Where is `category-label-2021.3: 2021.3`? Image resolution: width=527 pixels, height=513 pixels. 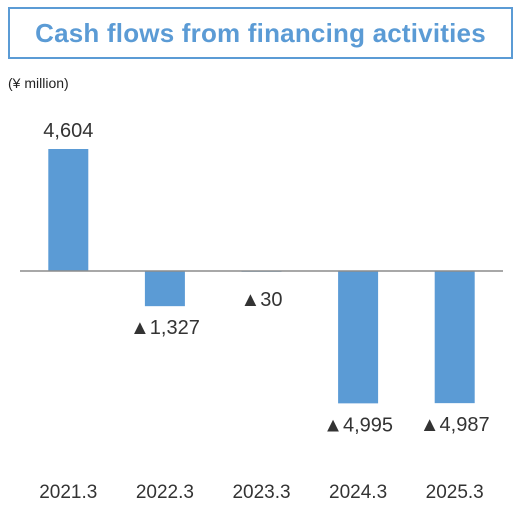
category-label-2021.3: 2021.3 is located at coordinates (68, 492).